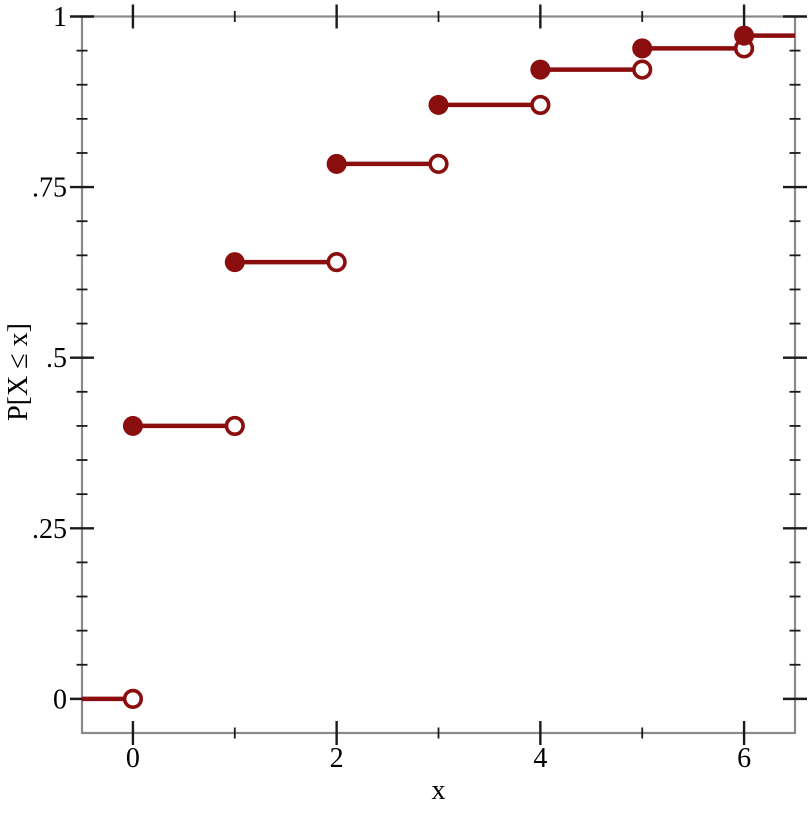 Image resolution: width=812 pixels, height=817 pixels. Describe the element at coordinates (439, 790) in the screenshot. I see `x-axis-label: x` at that location.